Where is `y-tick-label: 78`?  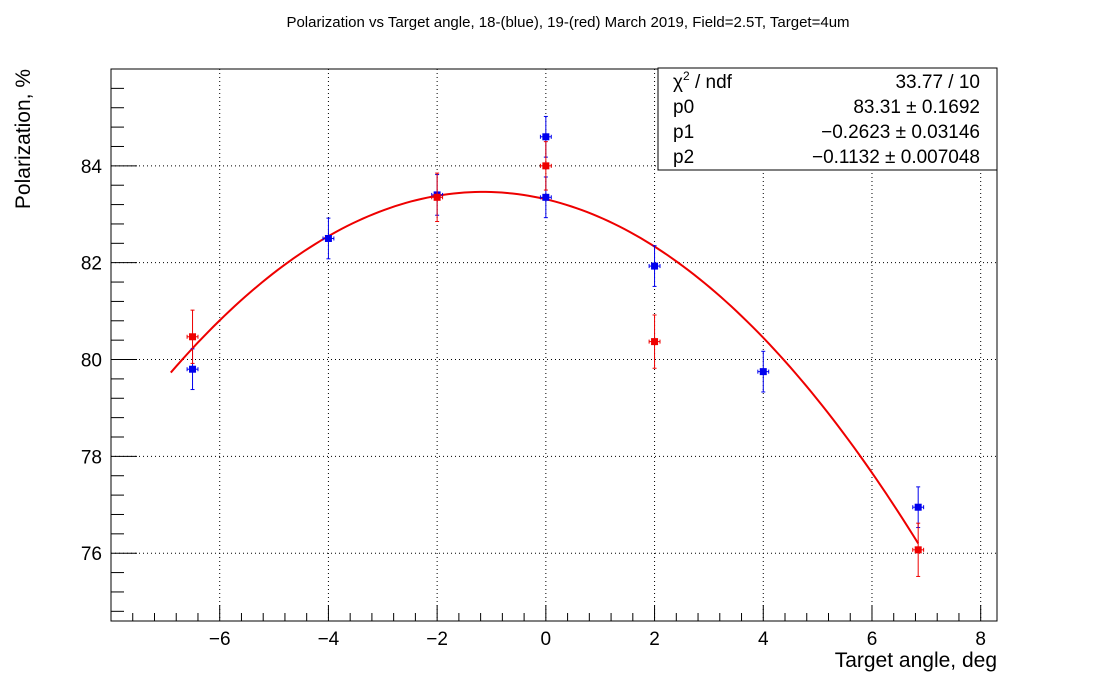 y-tick-label: 78 is located at coordinates (91, 457).